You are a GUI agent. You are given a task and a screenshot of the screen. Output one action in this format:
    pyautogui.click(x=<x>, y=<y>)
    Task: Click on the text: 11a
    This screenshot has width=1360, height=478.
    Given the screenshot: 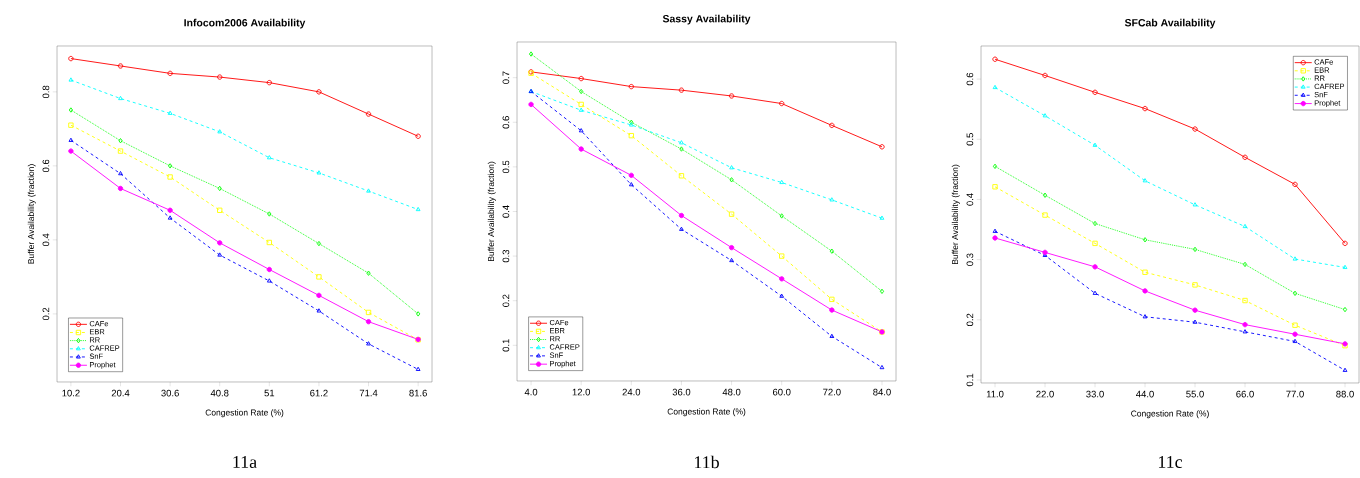 What is the action you would take?
    pyautogui.click(x=245, y=461)
    